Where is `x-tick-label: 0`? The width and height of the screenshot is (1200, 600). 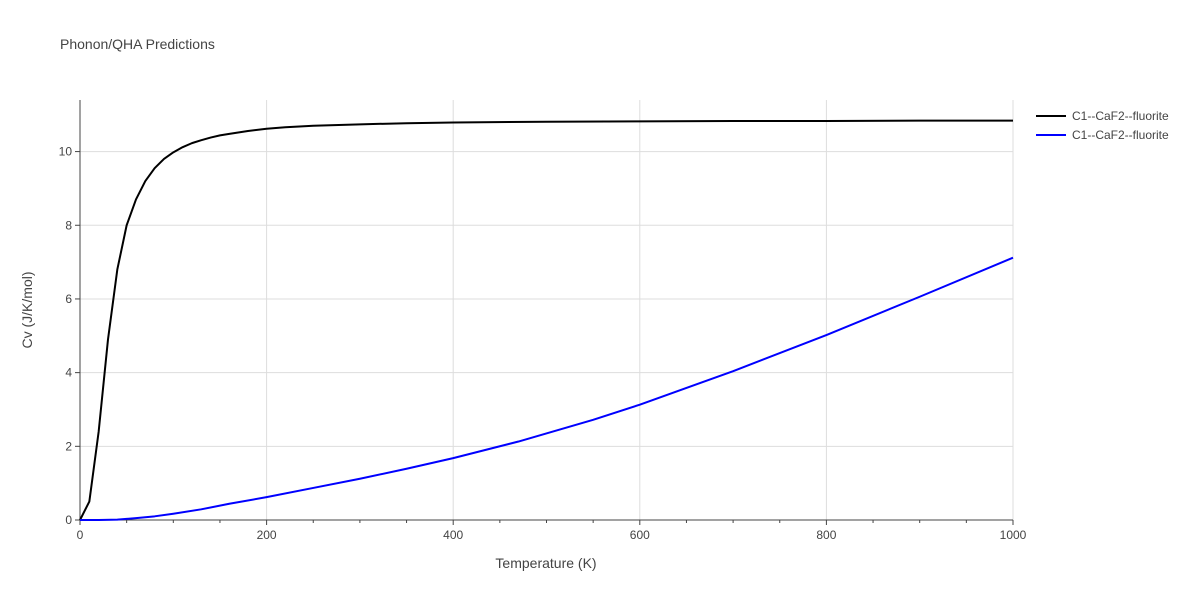
x-tick-label: 0 is located at coordinates (80, 535).